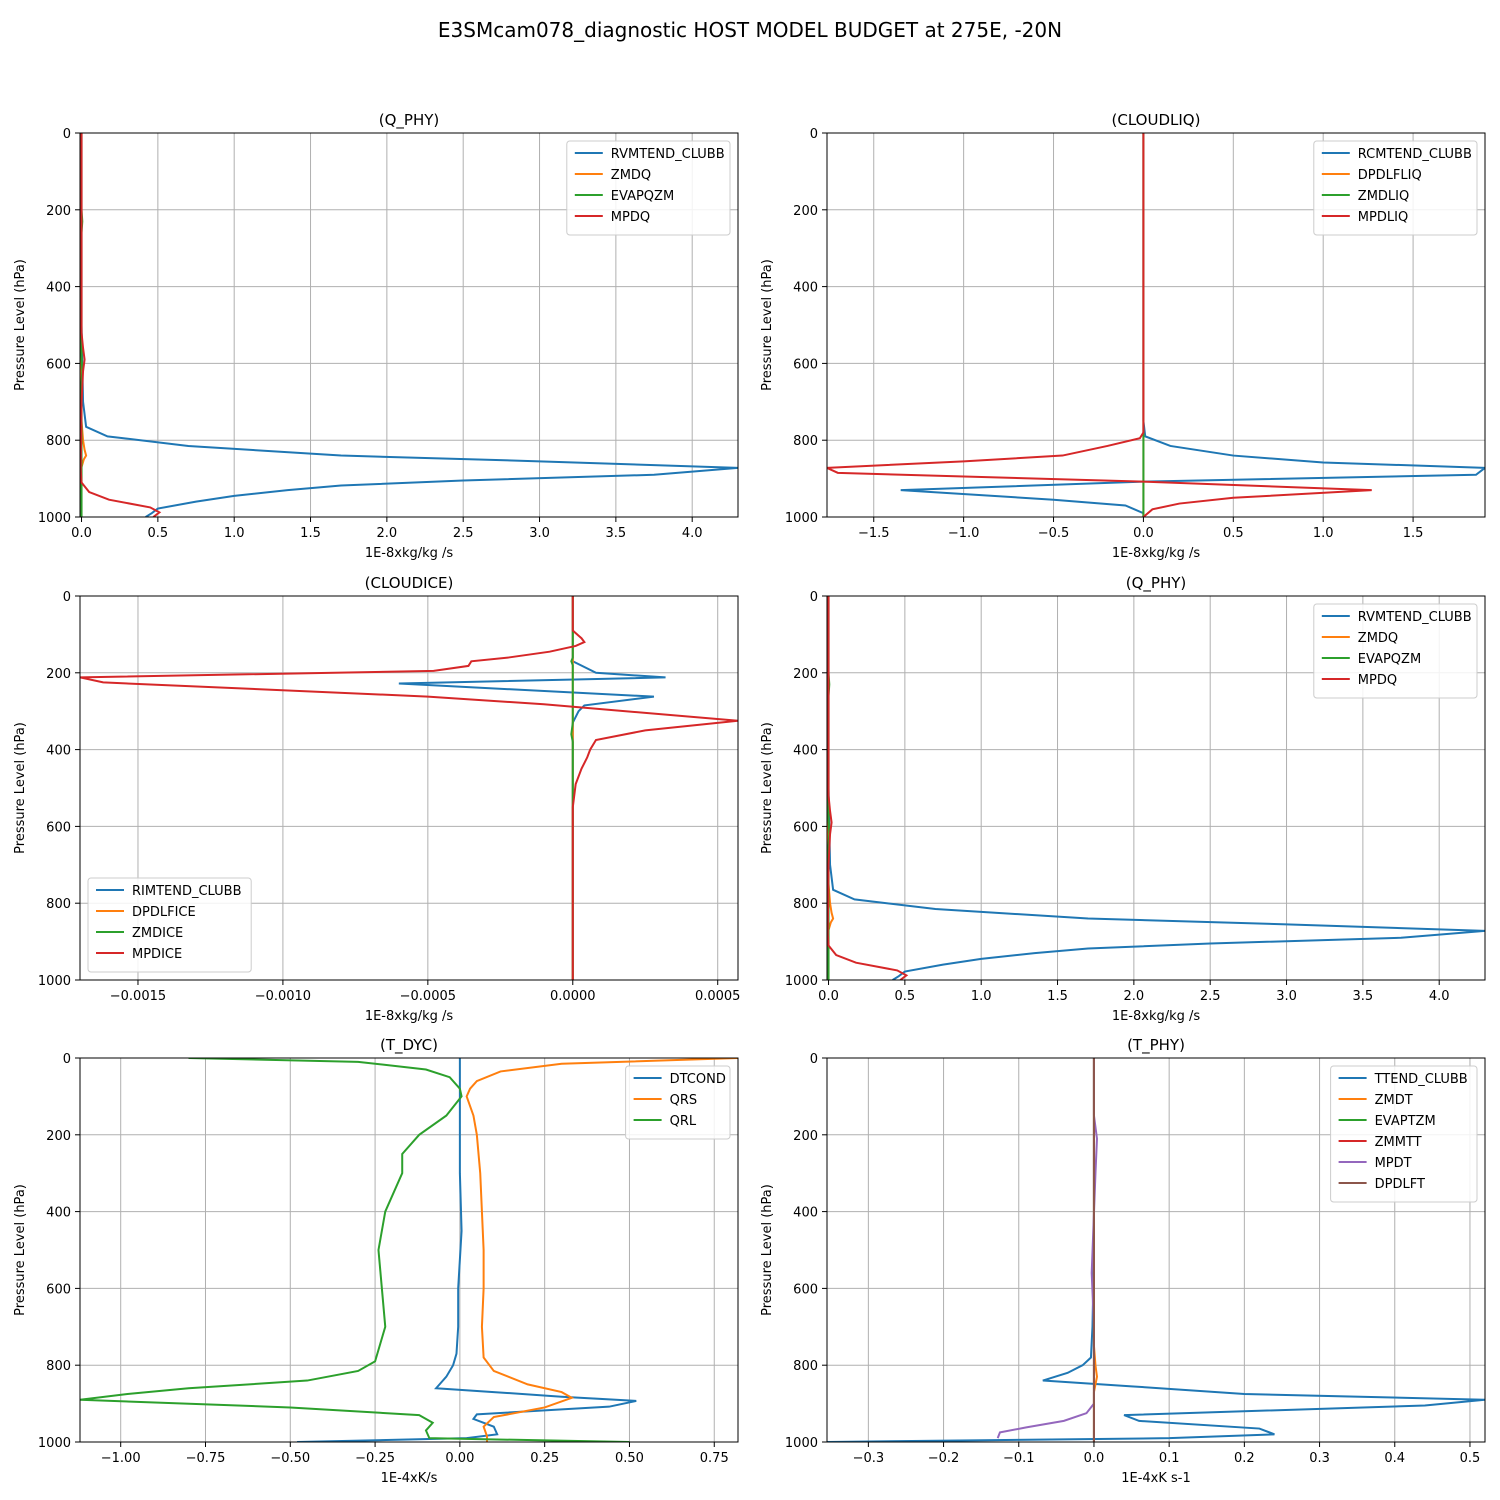 The height and width of the screenshot is (1500, 1500). I want to click on series-line-zmdice, so click(572, 788).